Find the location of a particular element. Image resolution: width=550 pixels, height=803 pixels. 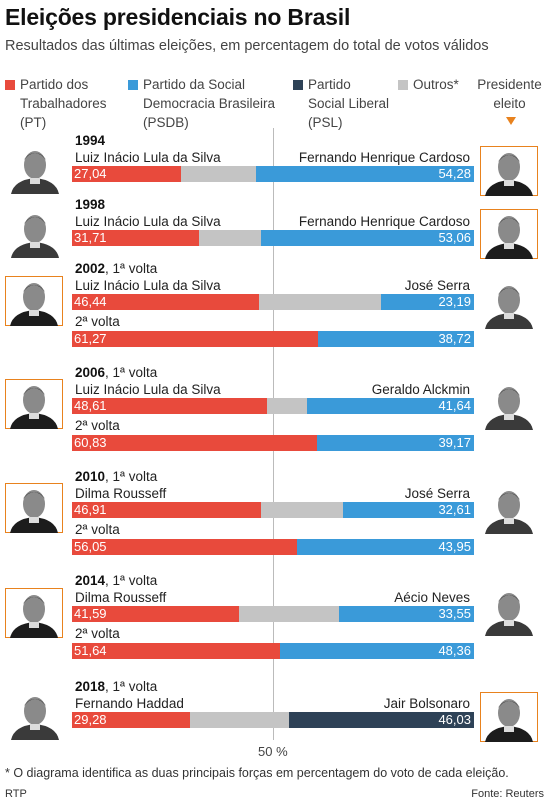

bar-value-psdb: 41,64 is located at coordinates (454, 405).